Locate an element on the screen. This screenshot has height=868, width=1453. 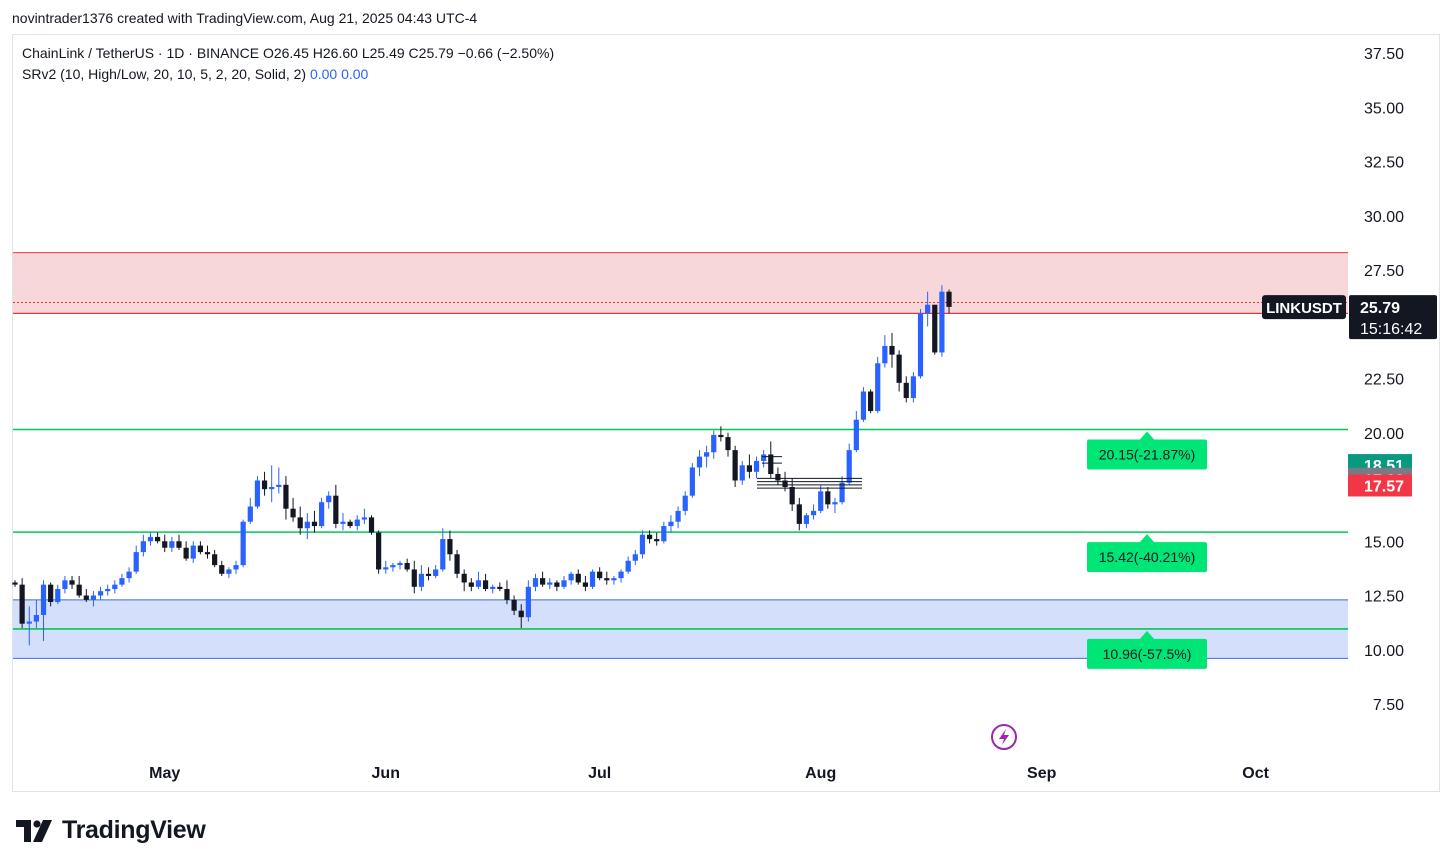
price-tick-label: 30.00 is located at coordinates (1384, 217).